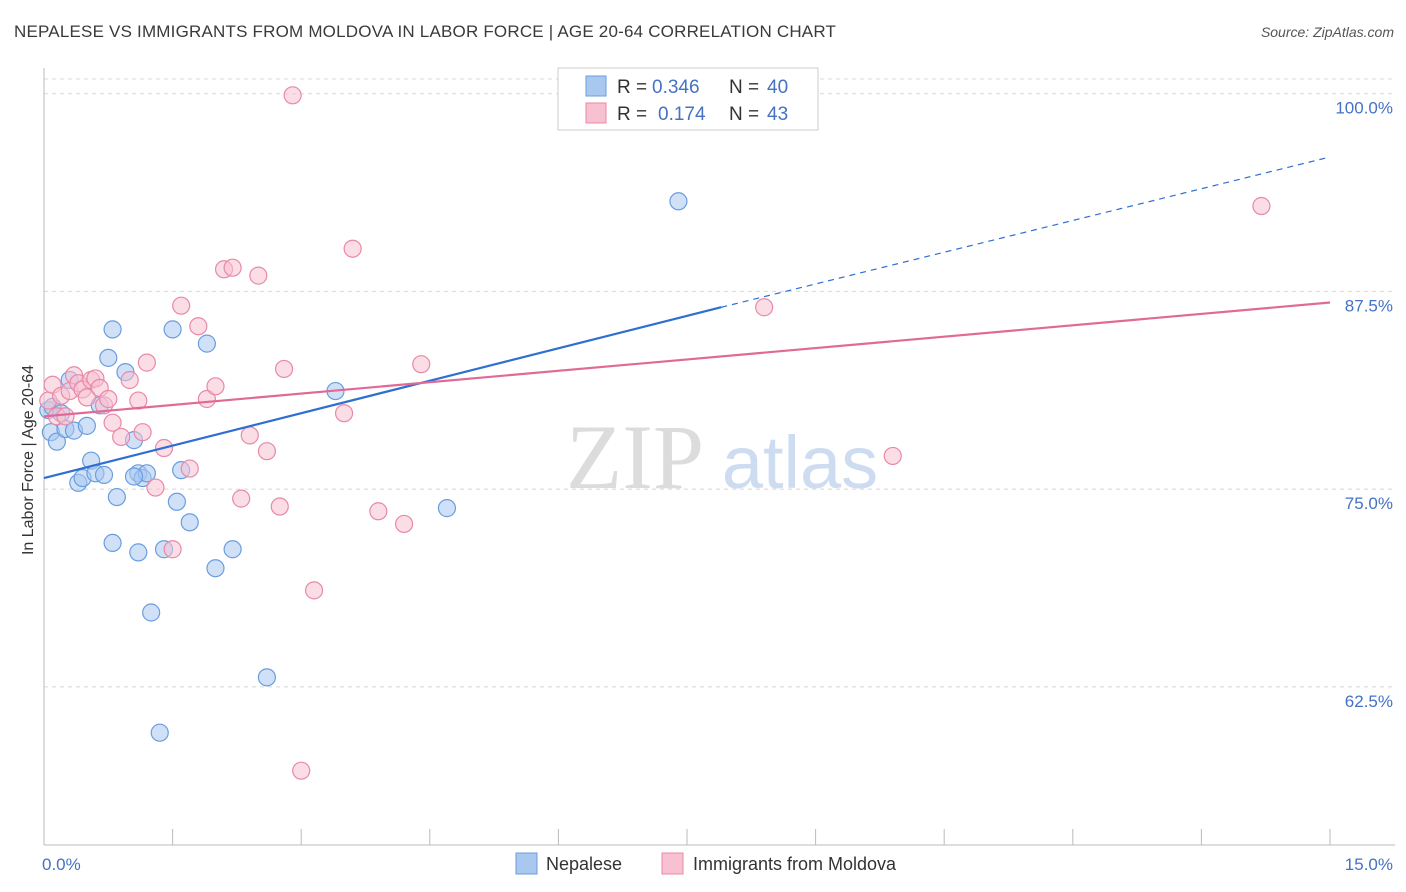  I want to click on legend-r-value-1: 0.346, so click(676, 87).